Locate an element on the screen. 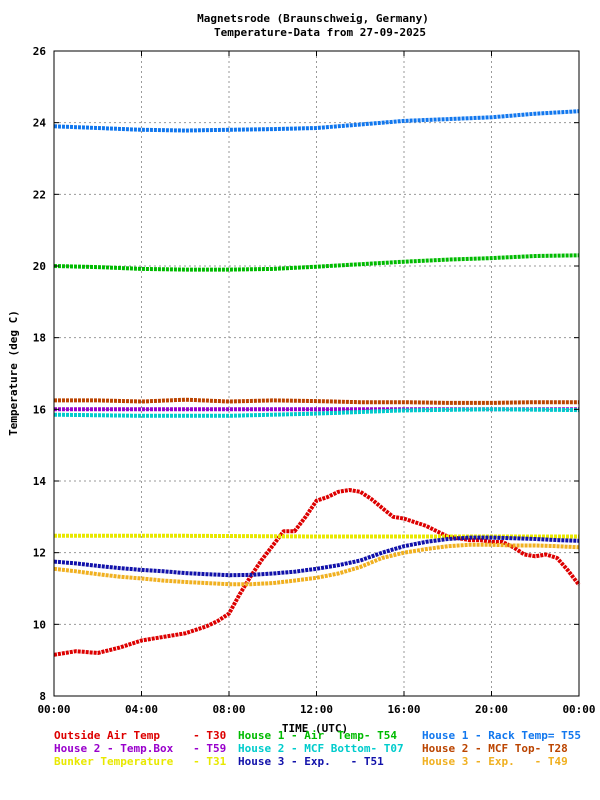 Image resolution: width=600 pixels, height=800 pixels. x-tick-label: 04:00 is located at coordinates (141, 709).